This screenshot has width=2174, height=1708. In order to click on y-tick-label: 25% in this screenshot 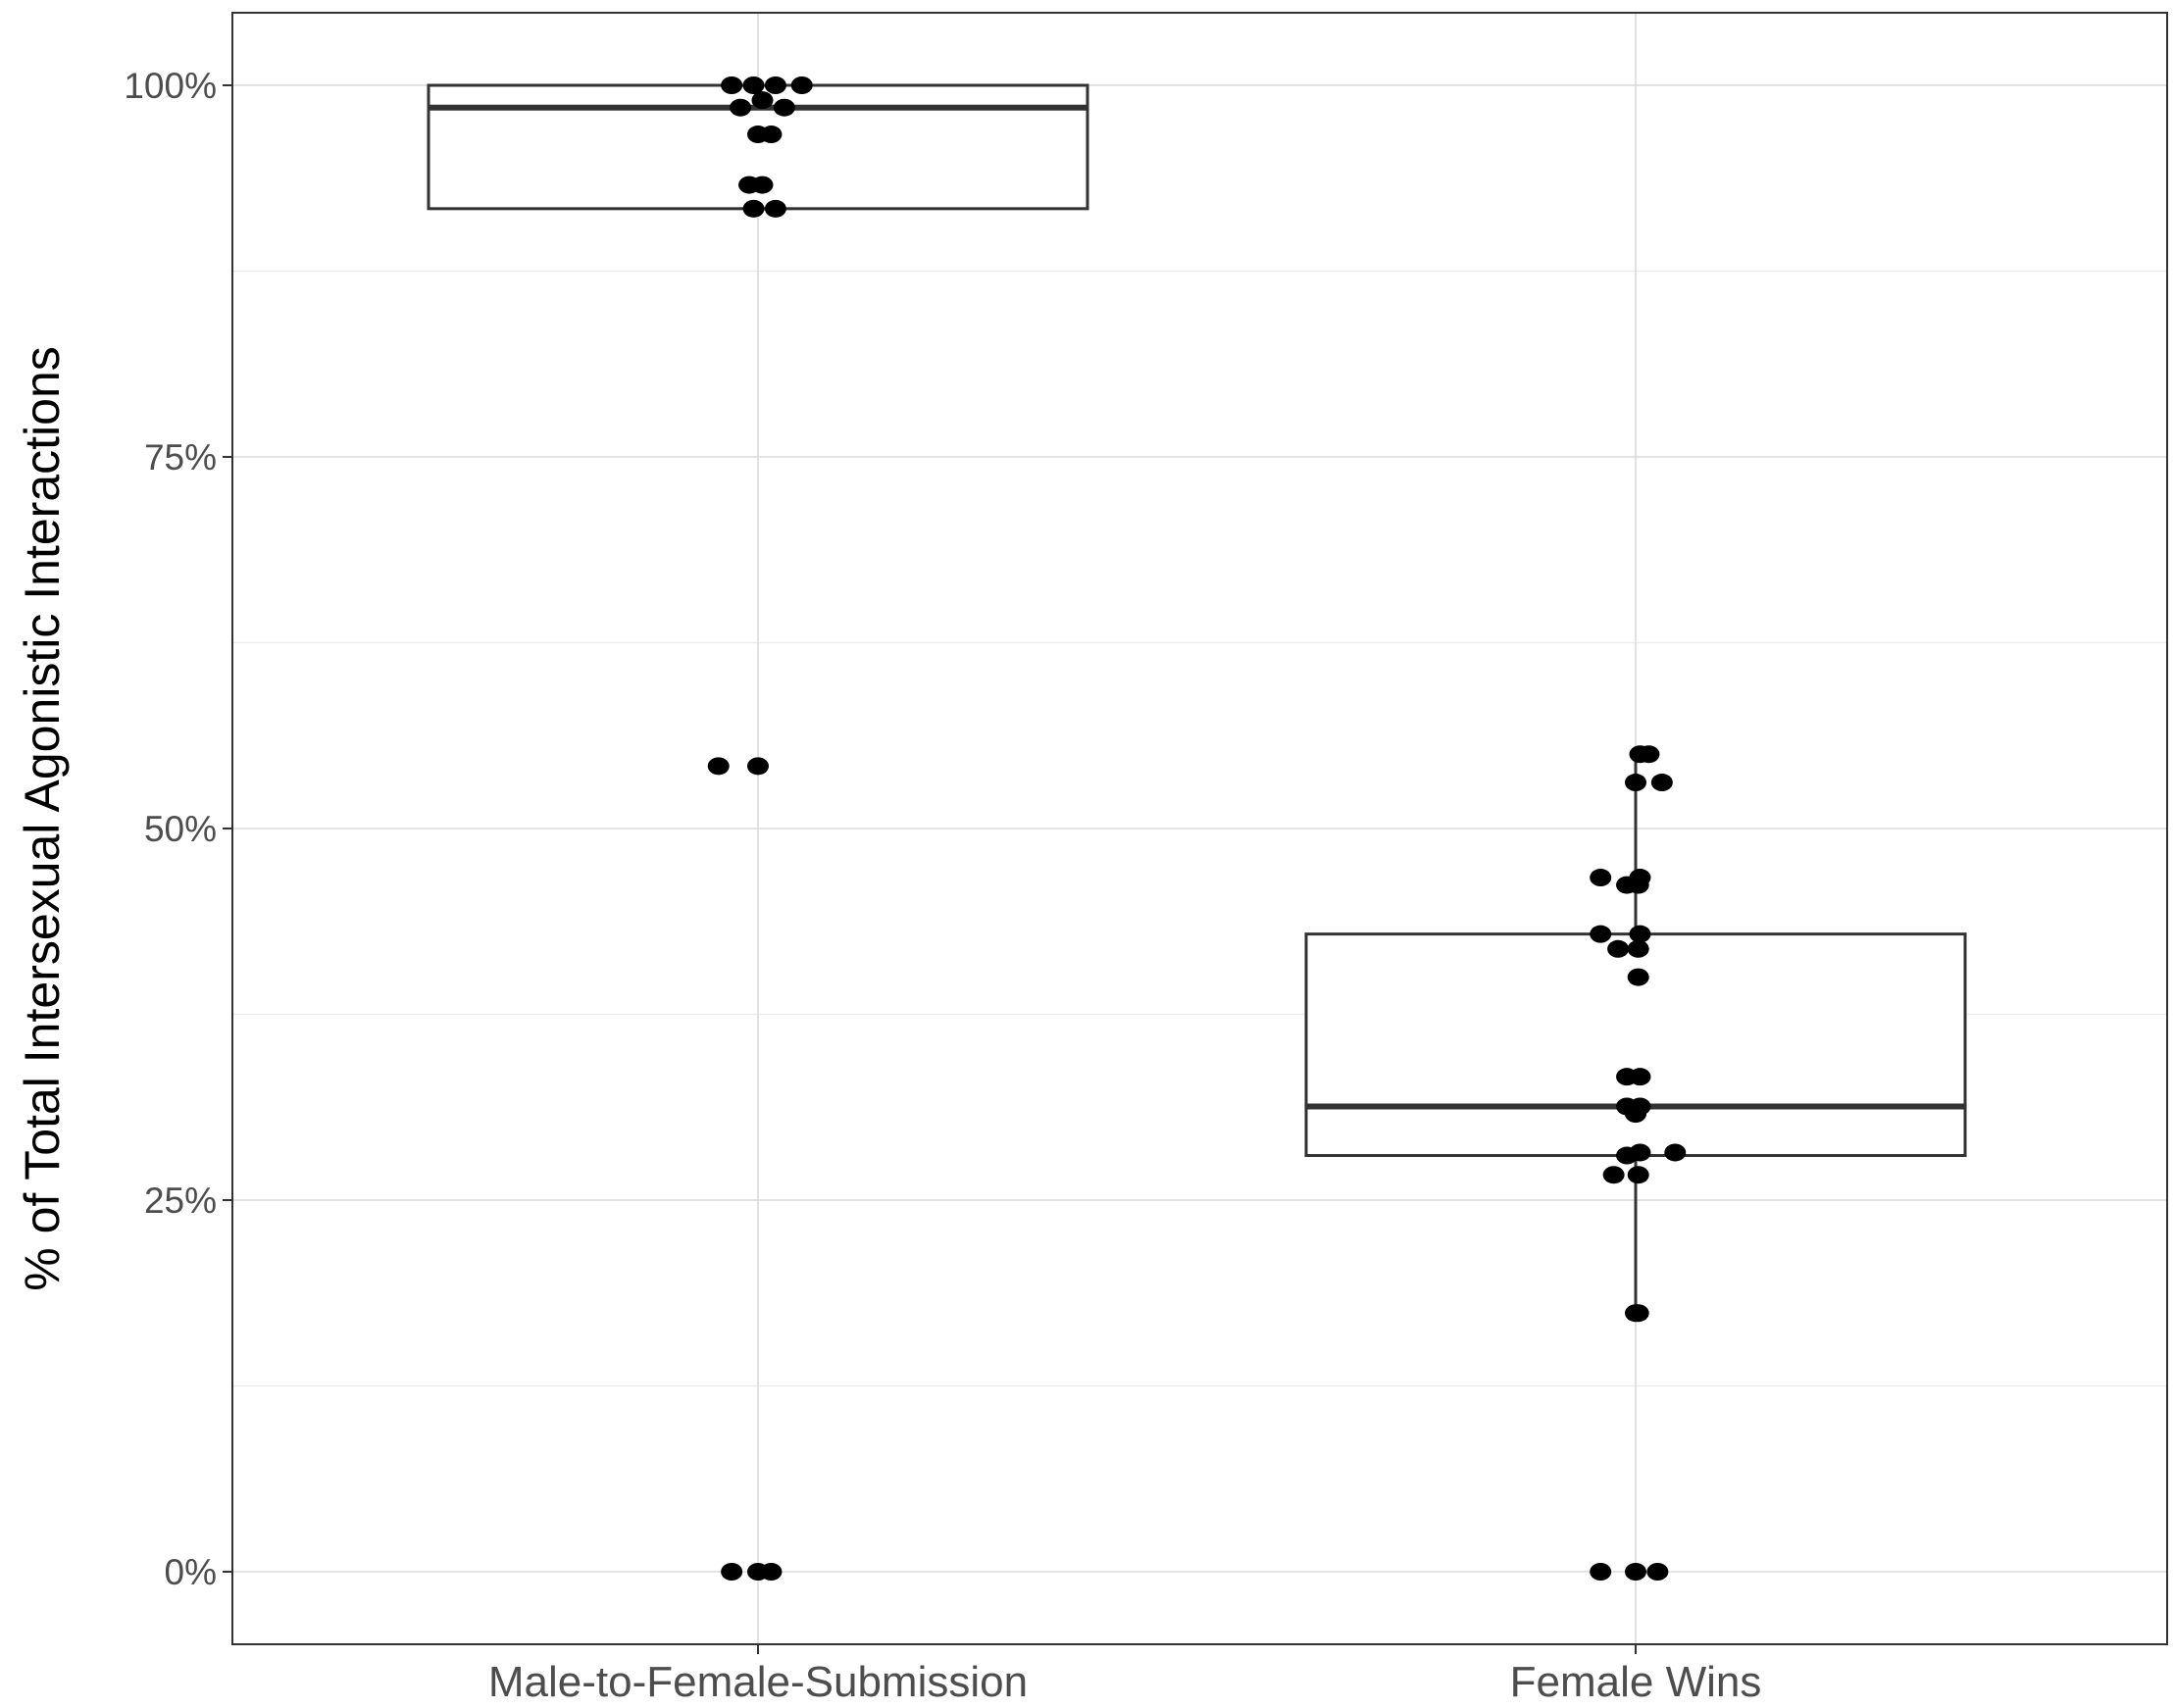, I will do `click(180, 1201)`.